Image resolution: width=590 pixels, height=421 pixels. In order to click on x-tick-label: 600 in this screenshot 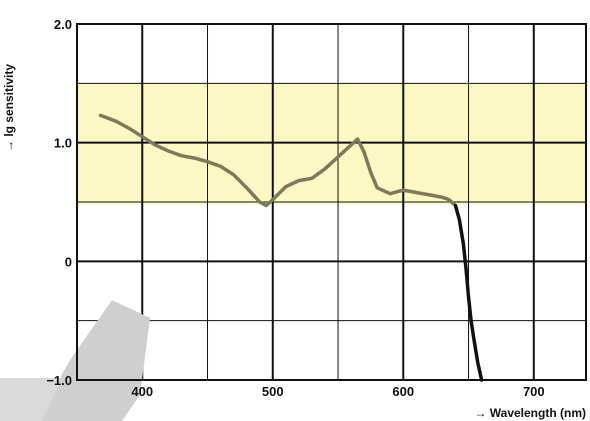, I will do `click(403, 391)`.